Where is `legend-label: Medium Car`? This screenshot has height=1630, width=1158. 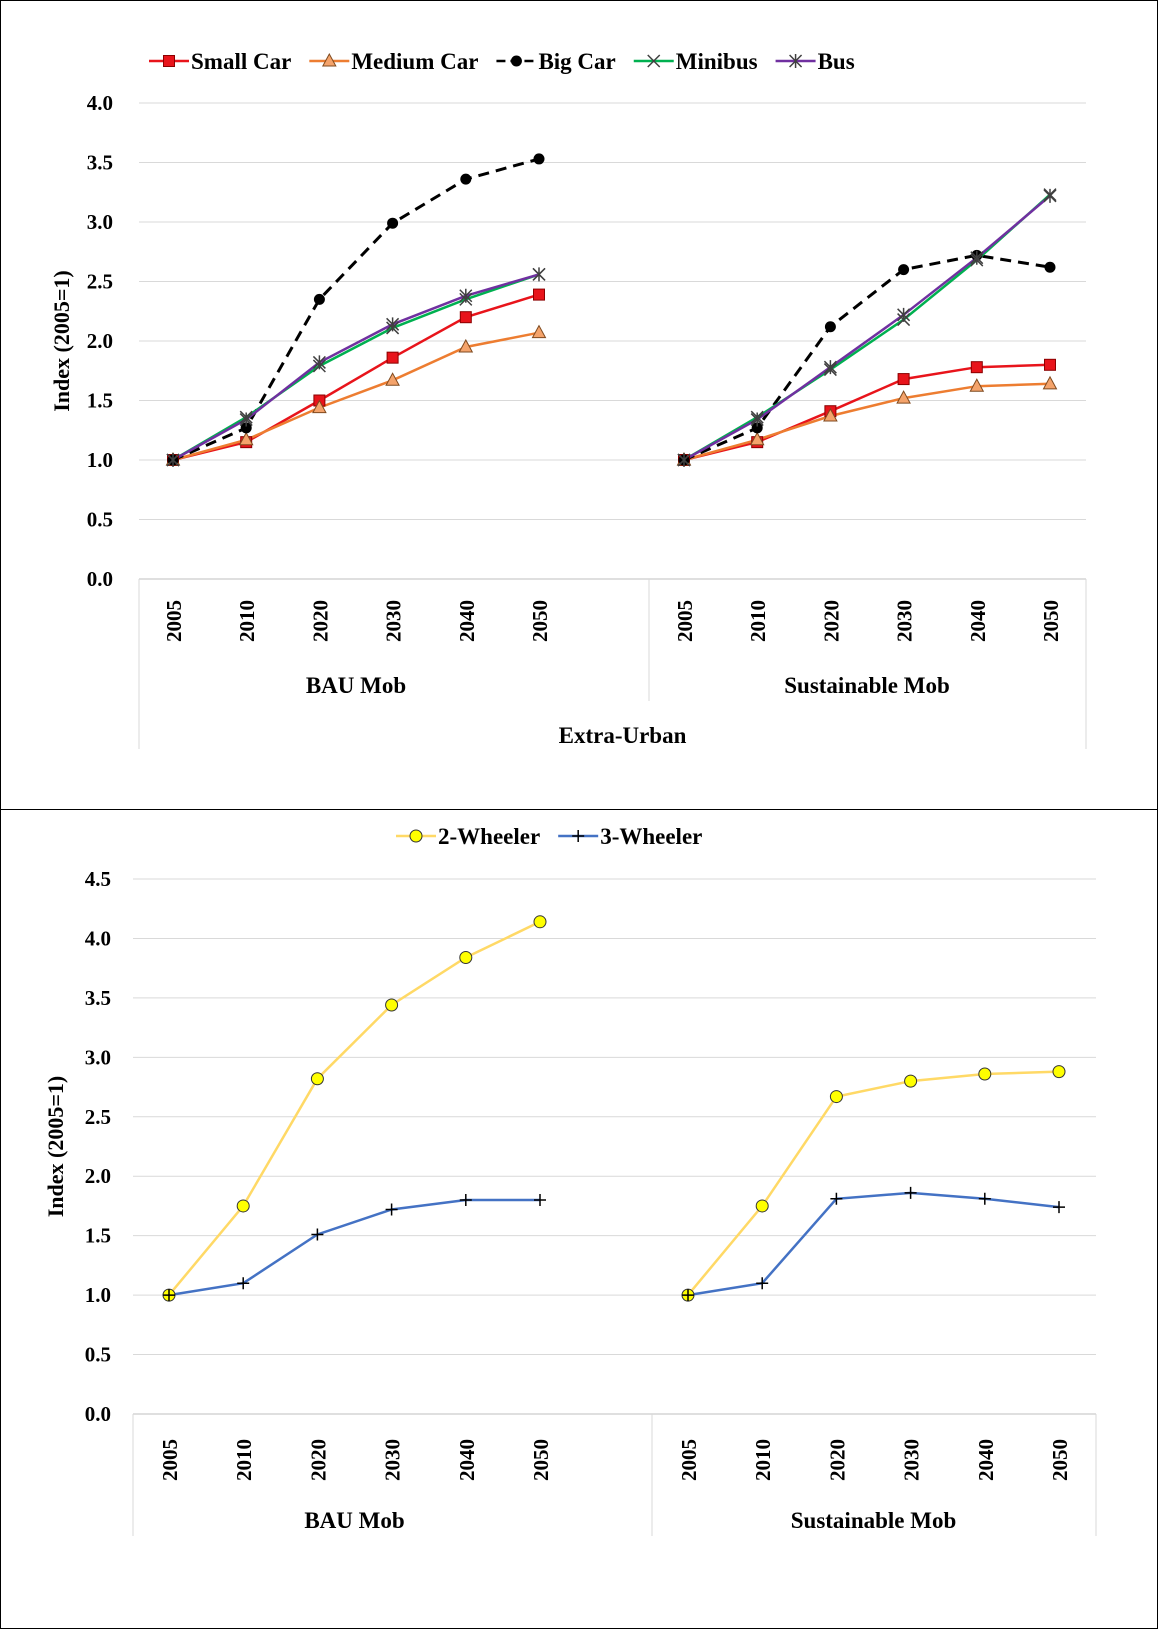
legend-label: Medium Car is located at coordinates (414, 61).